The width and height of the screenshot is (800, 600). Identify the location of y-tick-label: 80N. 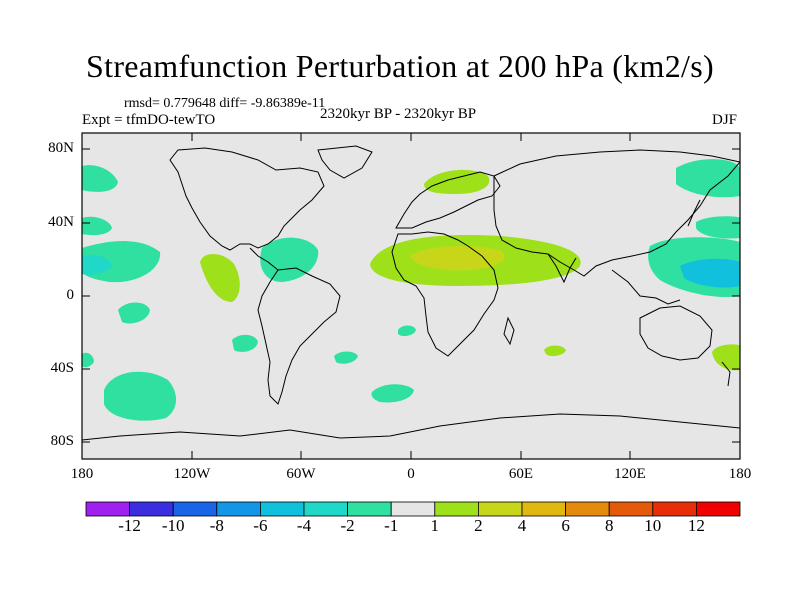
(61, 148).